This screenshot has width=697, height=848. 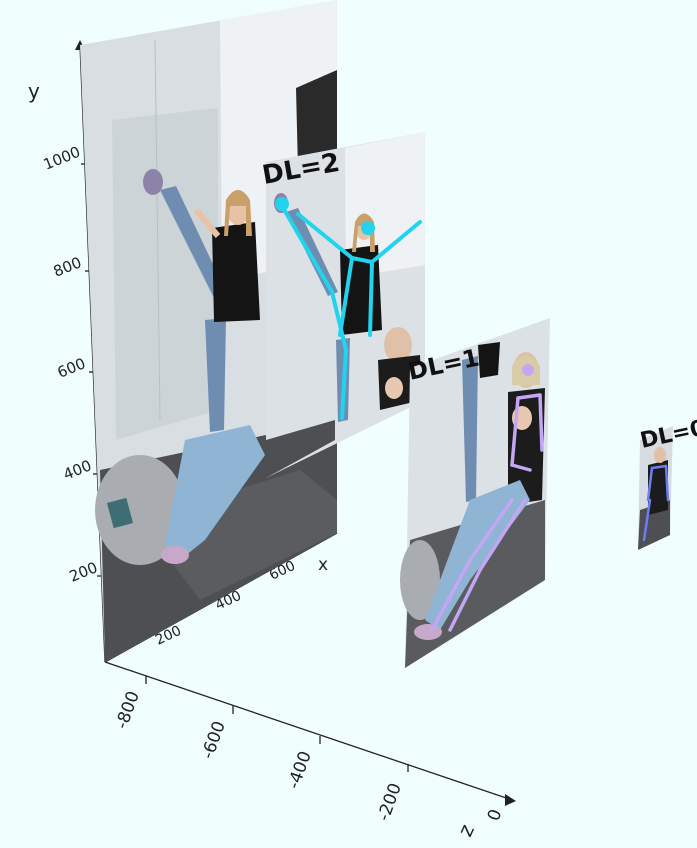 I want to click on image-layer-dl0, so click(x=655, y=488).